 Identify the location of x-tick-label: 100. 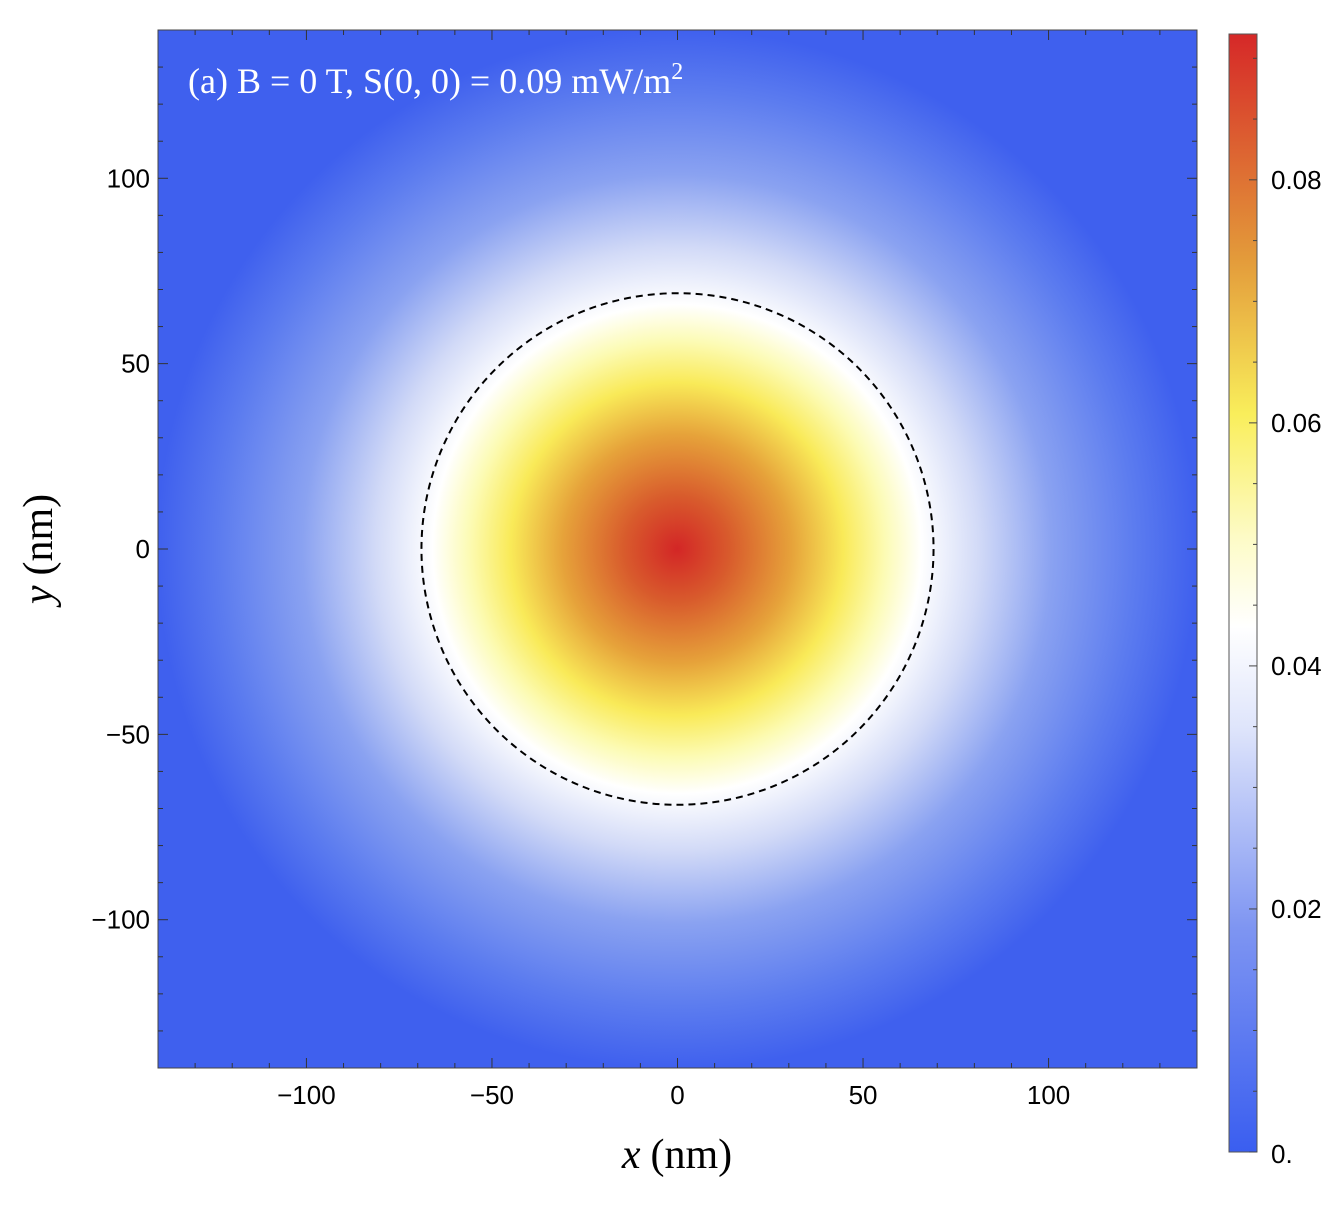
(1048, 1095).